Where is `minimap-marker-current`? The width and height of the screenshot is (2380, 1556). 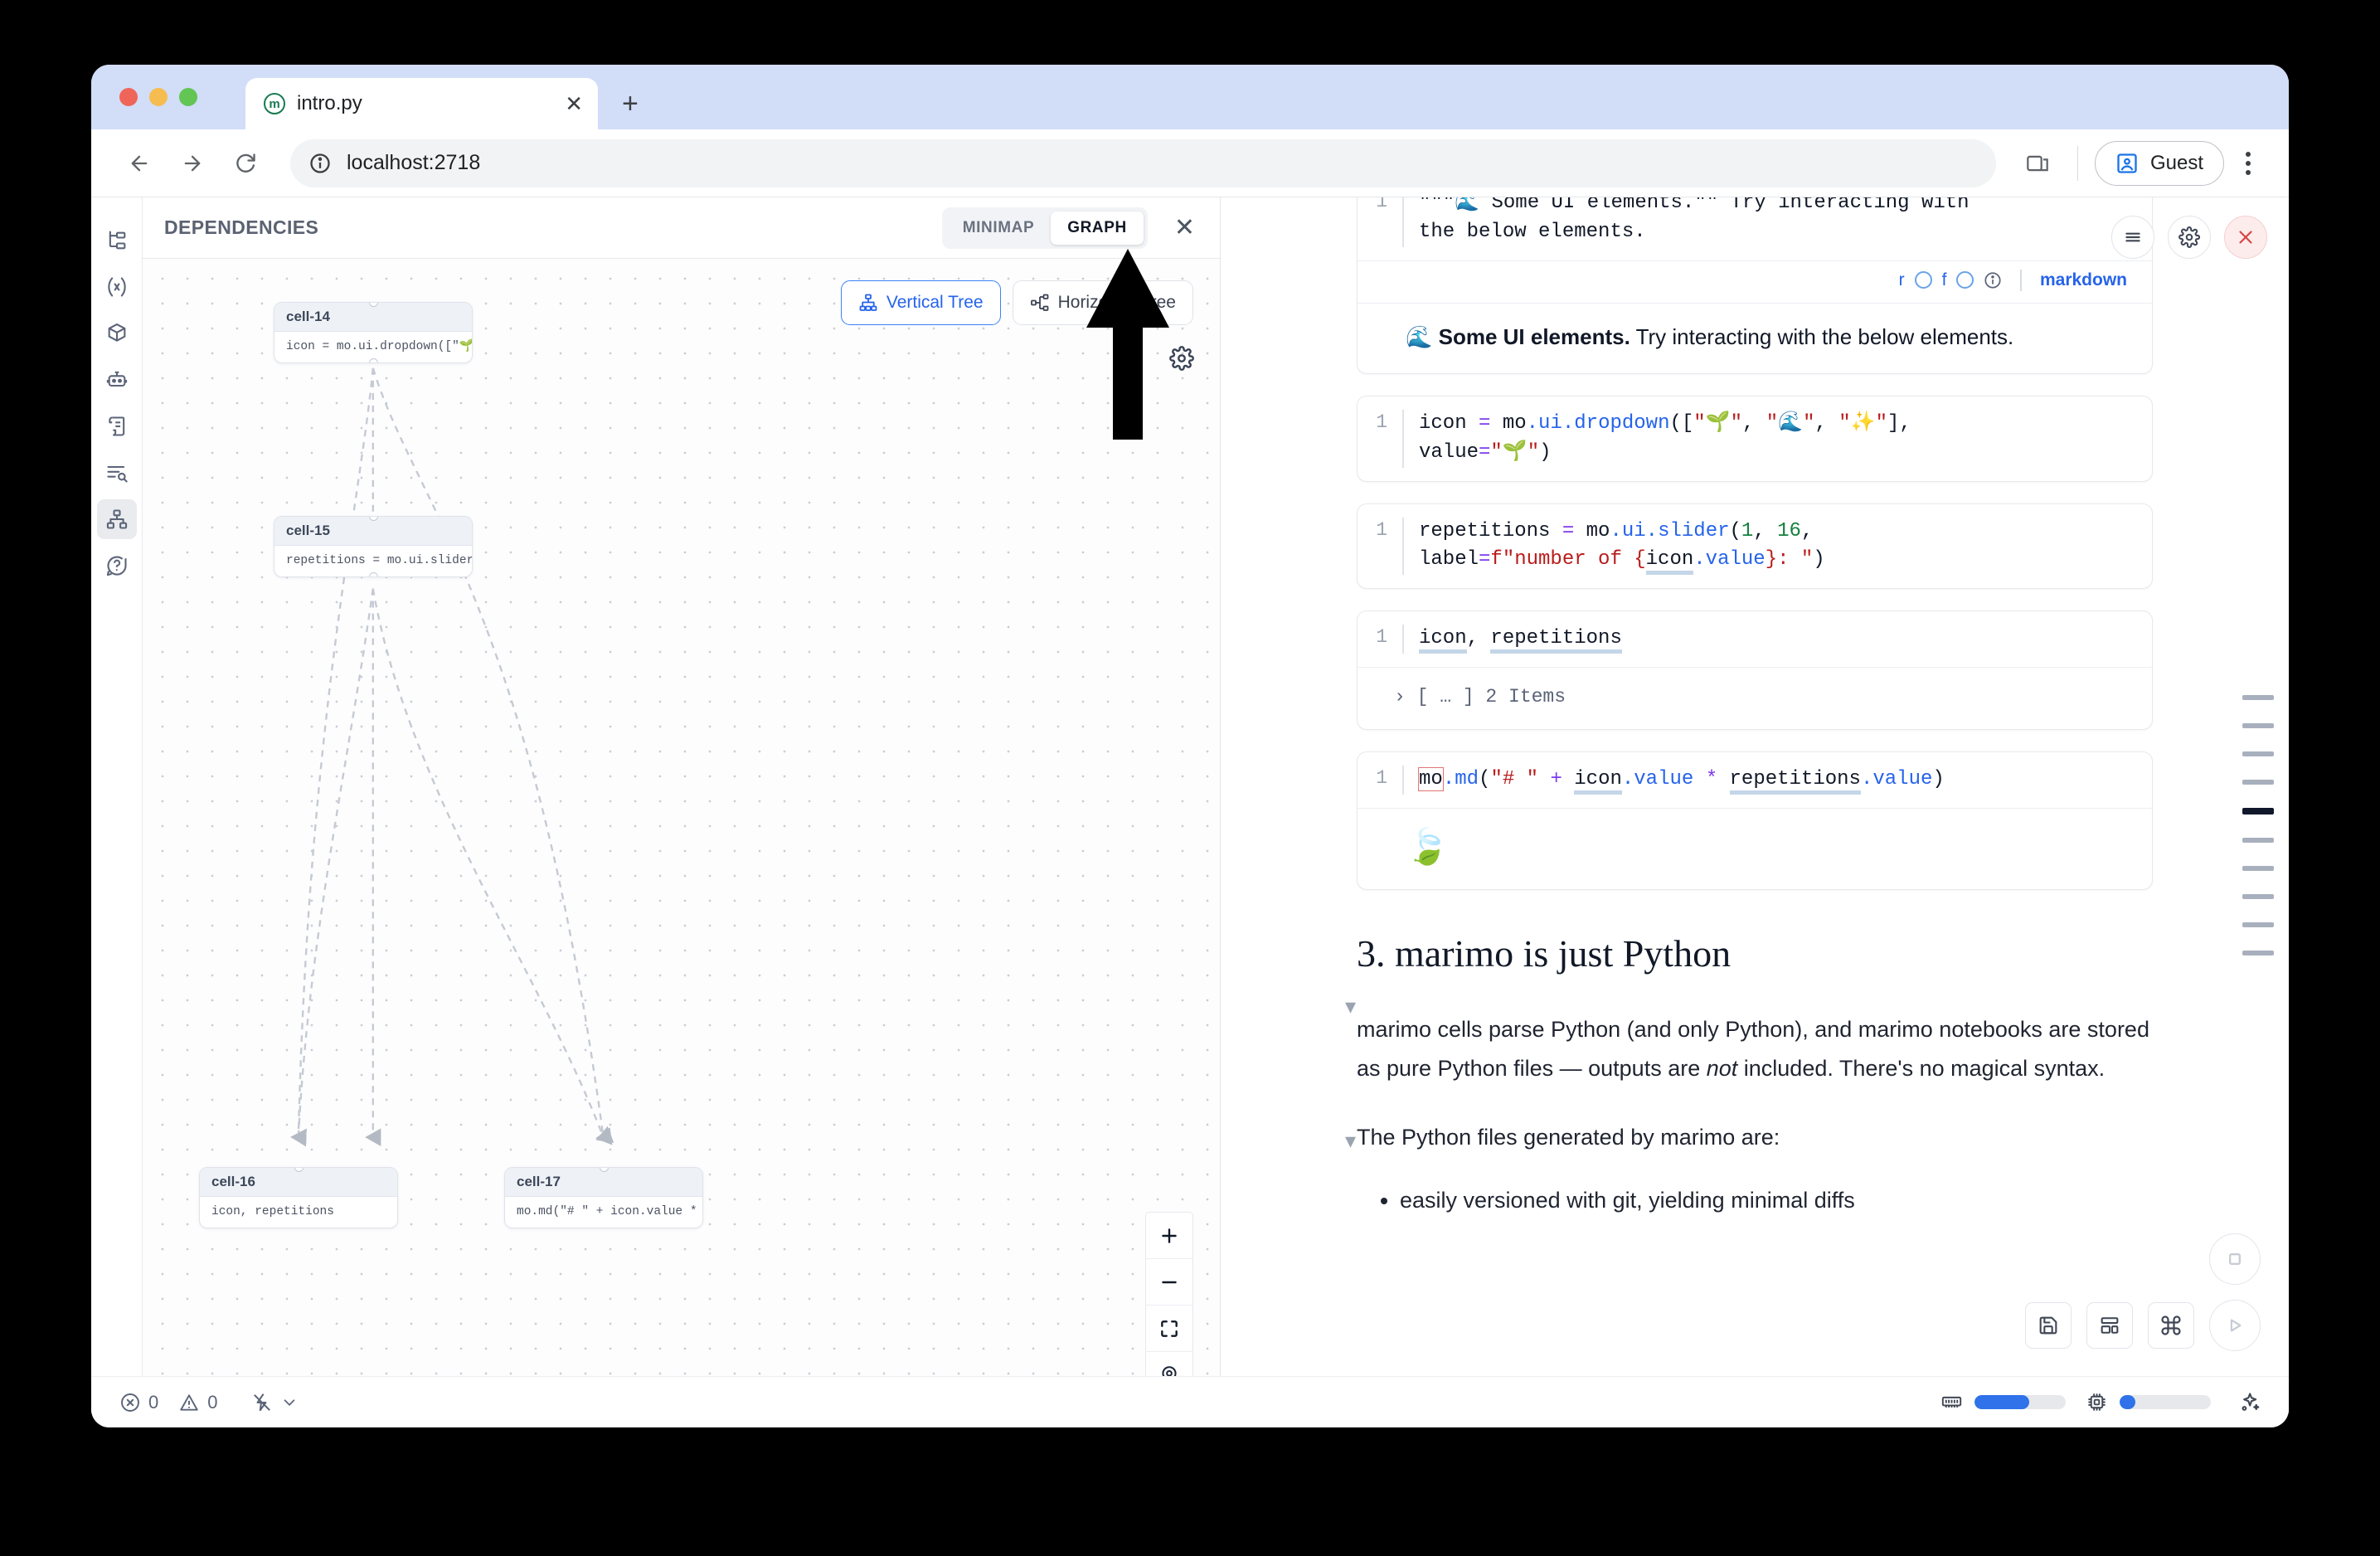
minimap-marker-current is located at coordinates (2258, 811).